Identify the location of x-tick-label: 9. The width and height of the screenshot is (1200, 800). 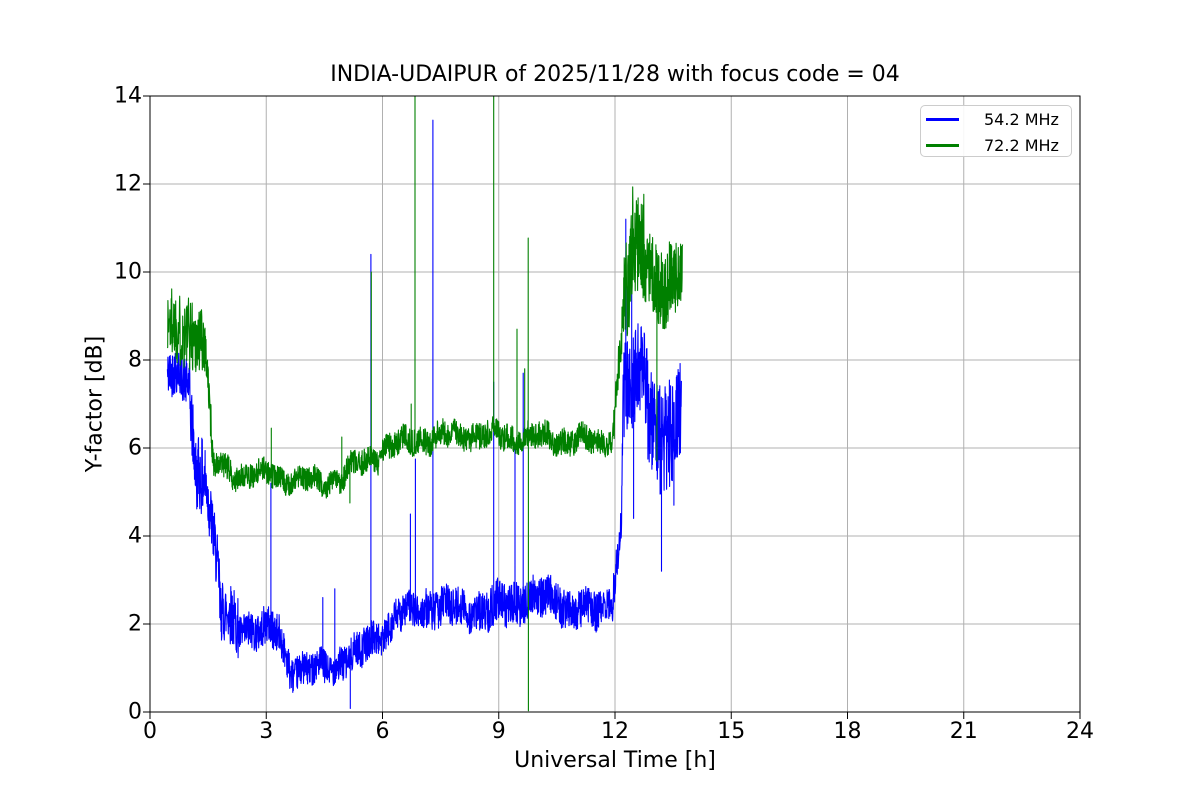
(498, 731).